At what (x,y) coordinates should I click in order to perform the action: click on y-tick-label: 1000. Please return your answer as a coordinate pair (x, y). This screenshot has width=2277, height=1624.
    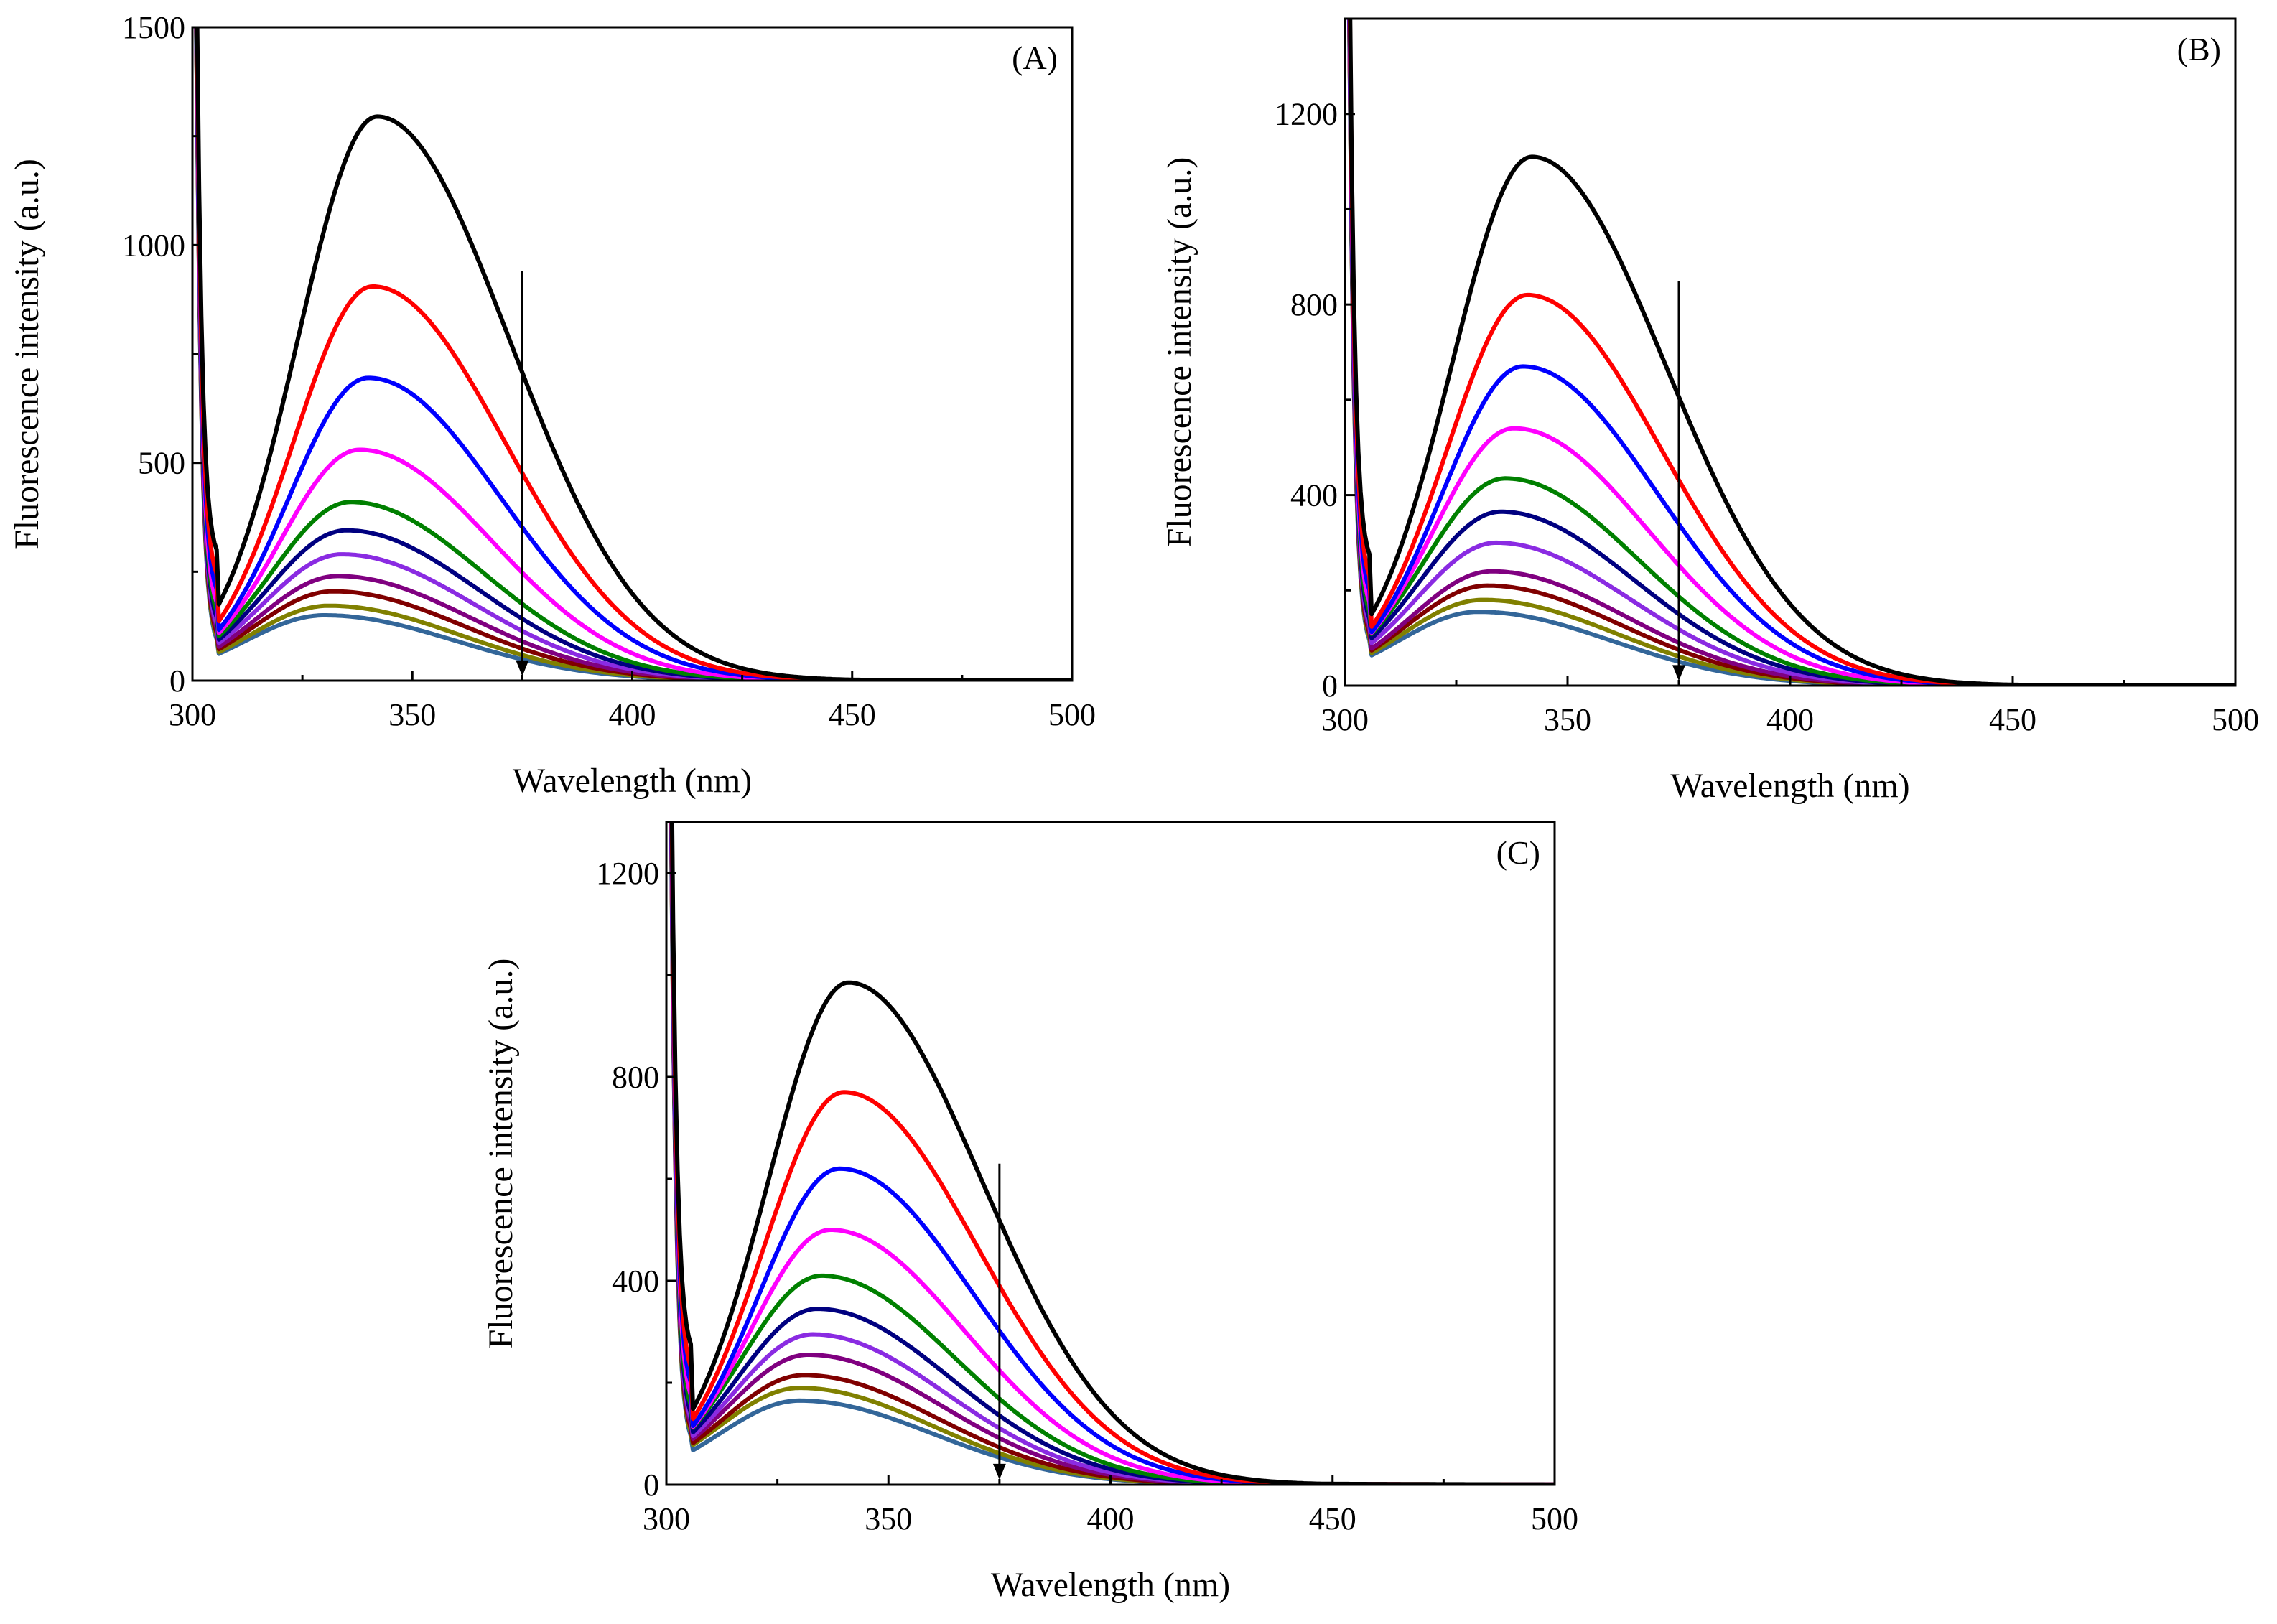
    Looking at the image, I should click on (153, 245).